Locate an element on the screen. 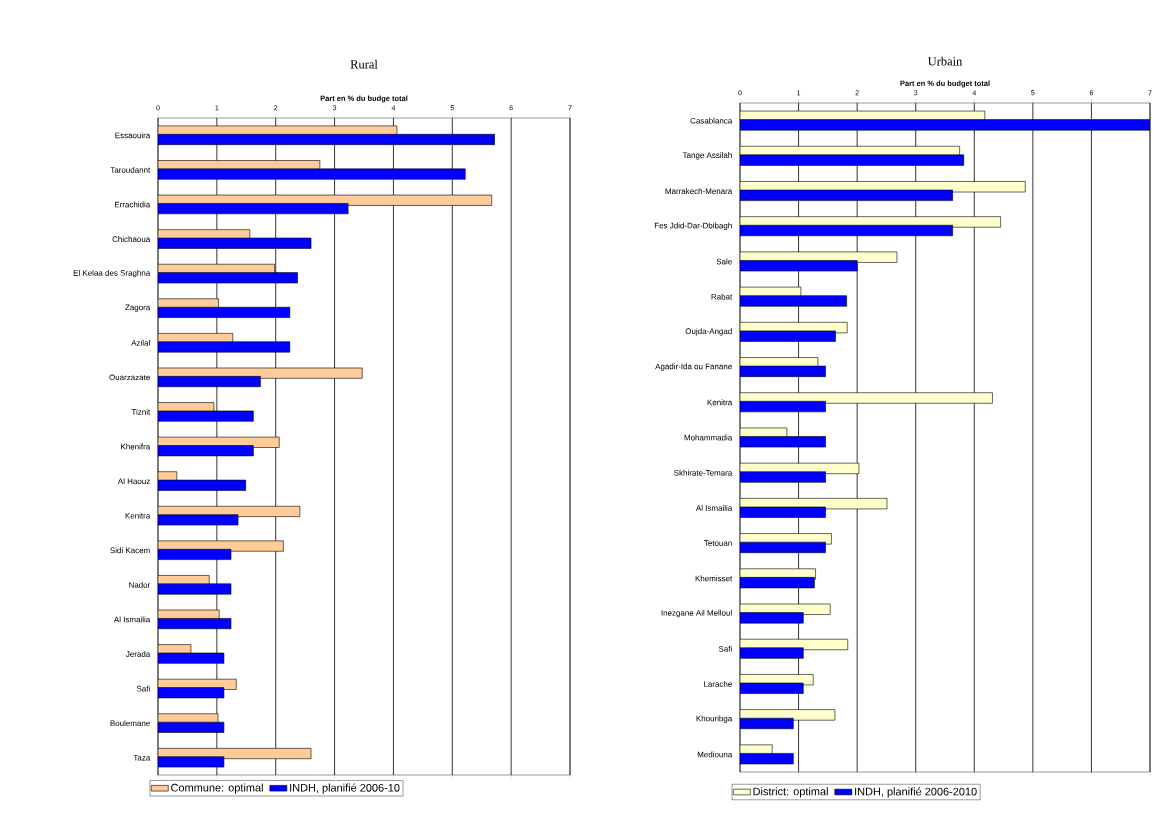 This screenshot has width=1154, height=827. legend-label: Commune: optimal is located at coordinates (217, 788).